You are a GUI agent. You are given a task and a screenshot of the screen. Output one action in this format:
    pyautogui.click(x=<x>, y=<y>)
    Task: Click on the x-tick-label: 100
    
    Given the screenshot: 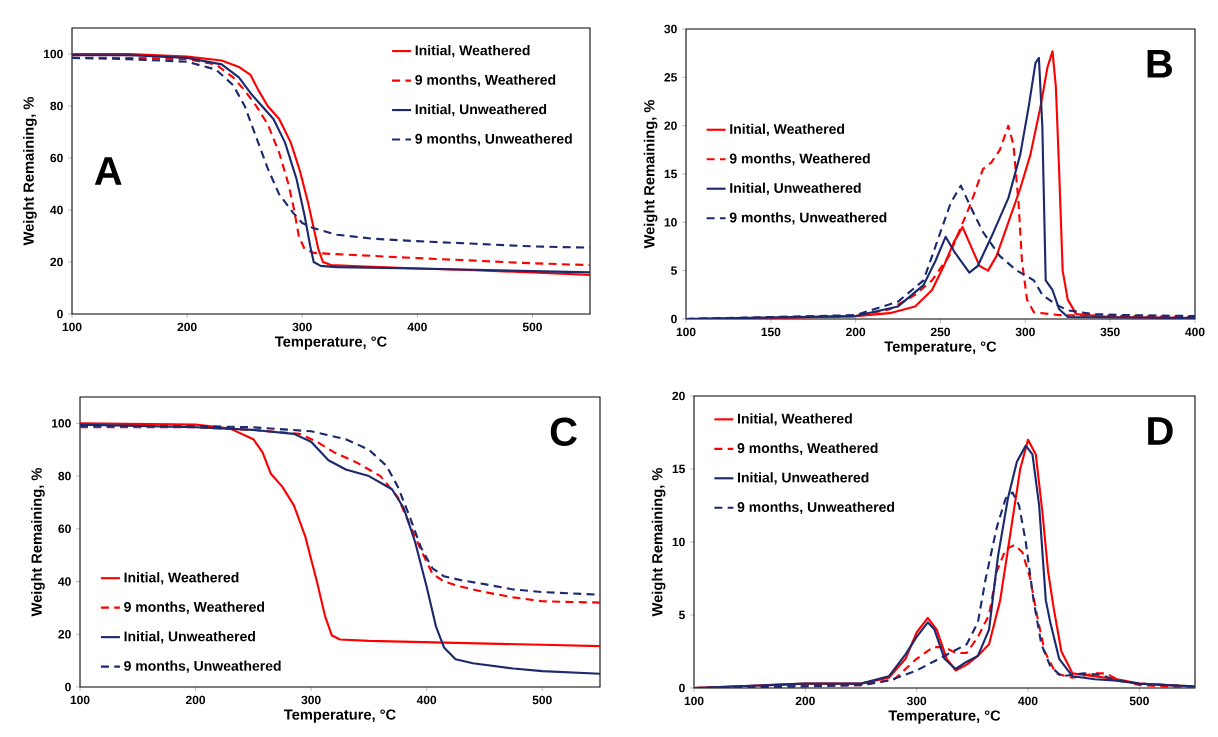 What is the action you would take?
    pyautogui.click(x=80, y=700)
    